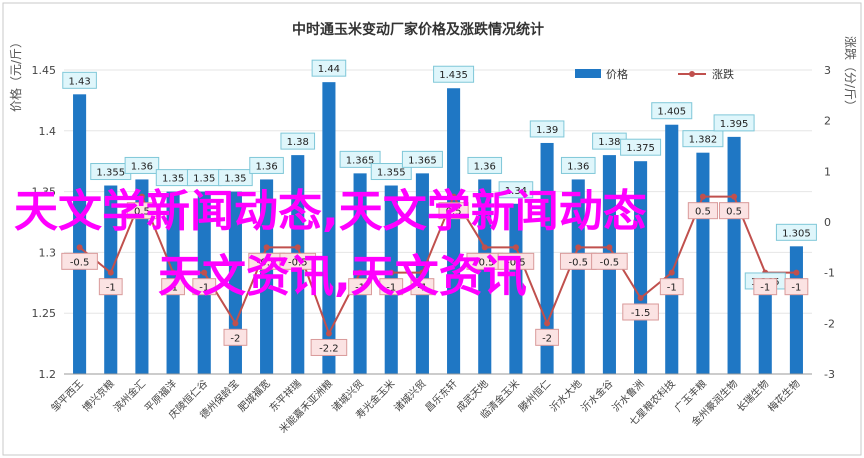 The height and width of the screenshot is (458, 864). I want to click on y2-tick-label: -1, so click(829, 273).